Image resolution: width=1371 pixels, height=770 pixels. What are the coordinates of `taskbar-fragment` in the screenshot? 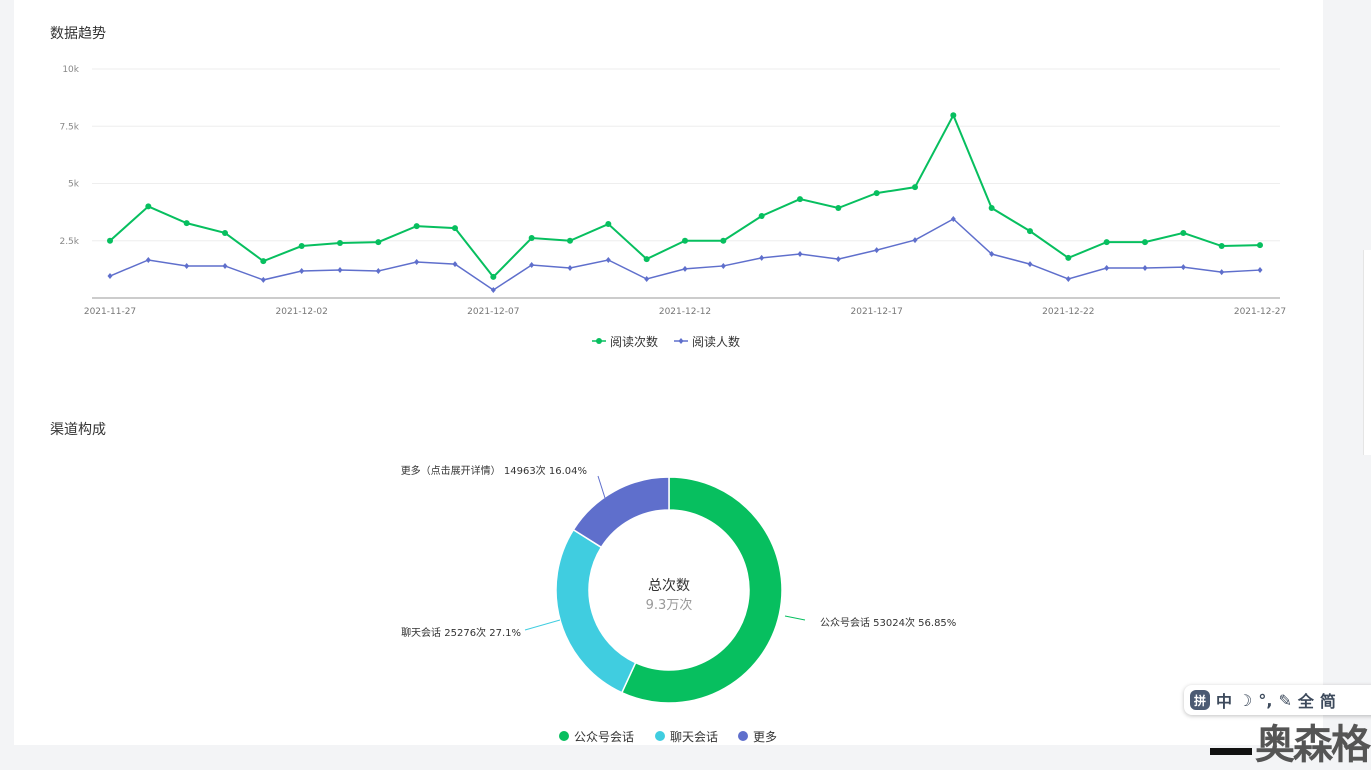 It's located at (1231, 751).